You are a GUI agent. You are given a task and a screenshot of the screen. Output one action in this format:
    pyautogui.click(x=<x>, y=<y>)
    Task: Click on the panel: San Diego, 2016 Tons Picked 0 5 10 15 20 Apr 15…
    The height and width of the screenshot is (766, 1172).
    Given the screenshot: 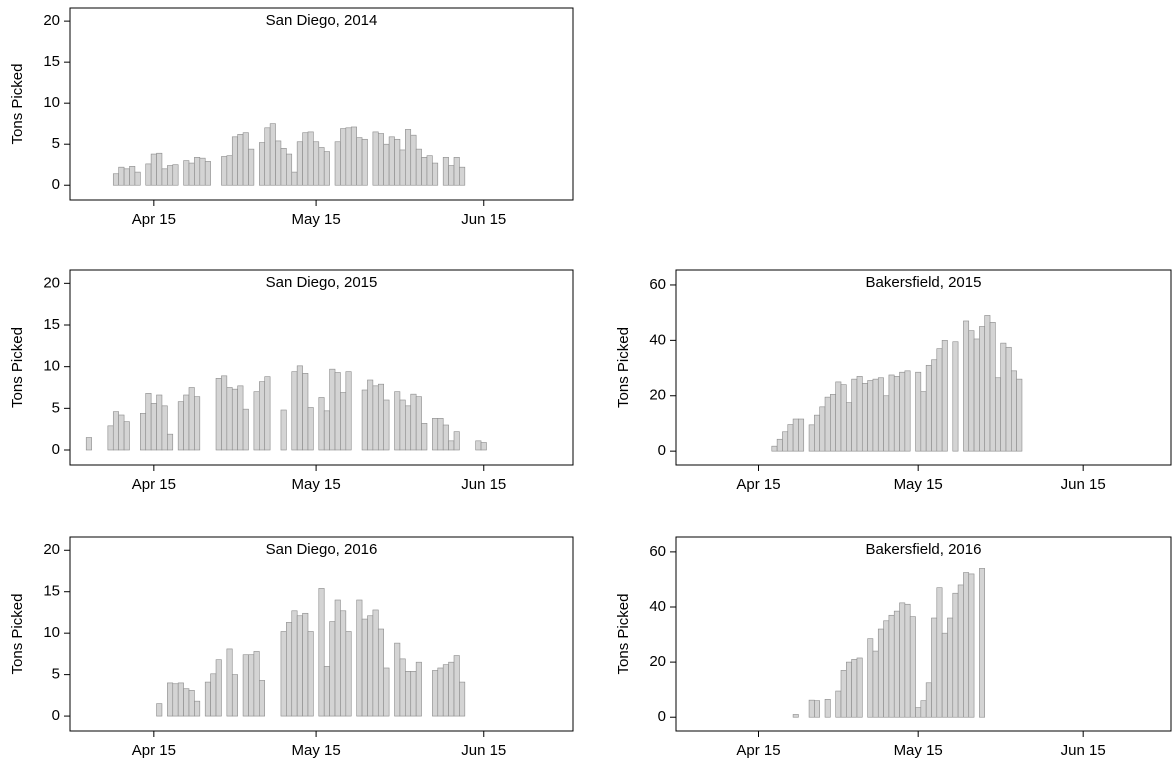 What is the action you would take?
    pyautogui.click(x=291, y=647)
    